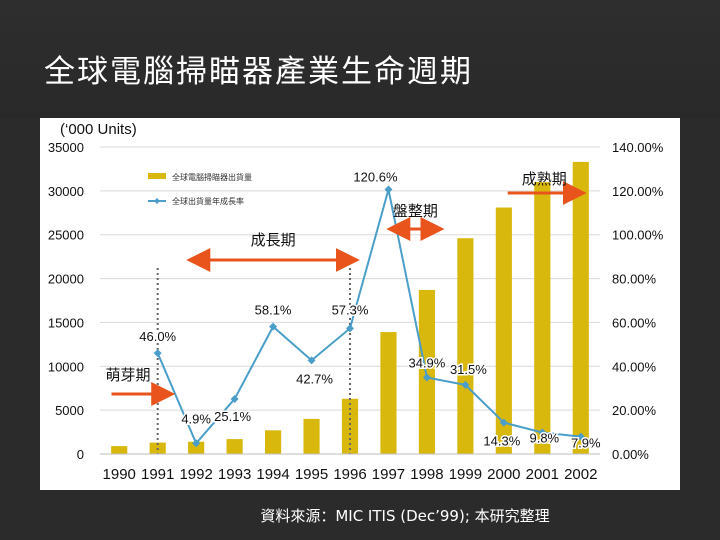 The width and height of the screenshot is (720, 540). What do you see at coordinates (388, 474) in the screenshot?
I see `x-axis-tick: 1997` at bounding box center [388, 474].